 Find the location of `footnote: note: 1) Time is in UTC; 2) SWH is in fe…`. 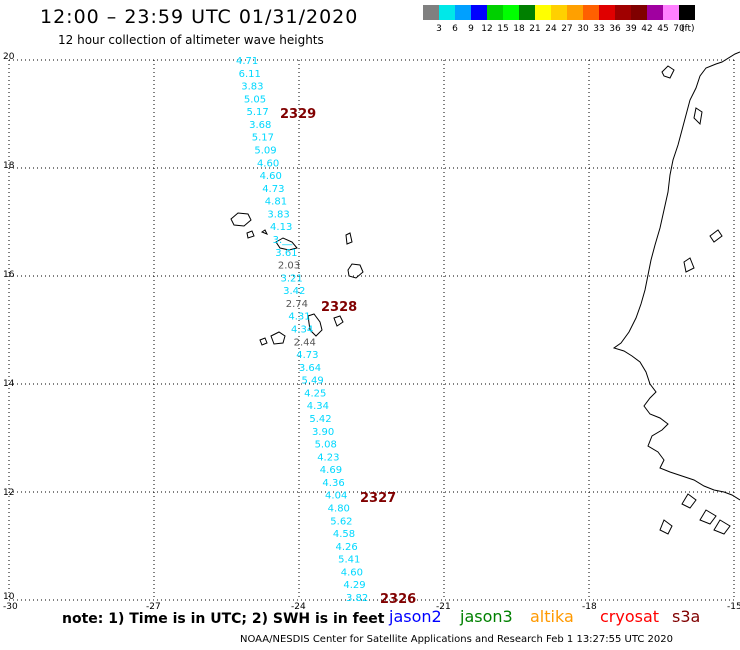

footnote: note: 1) Time is in UTC; 2) SWH is in fe… is located at coordinates (223, 619).